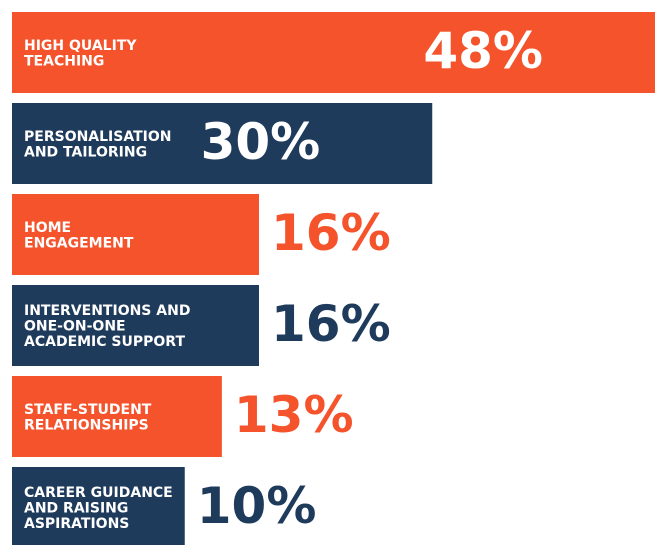 This screenshot has height=545, width=655. What do you see at coordinates (86, 425) in the screenshot?
I see `bar-label: RELATIONSHIPS` at bounding box center [86, 425].